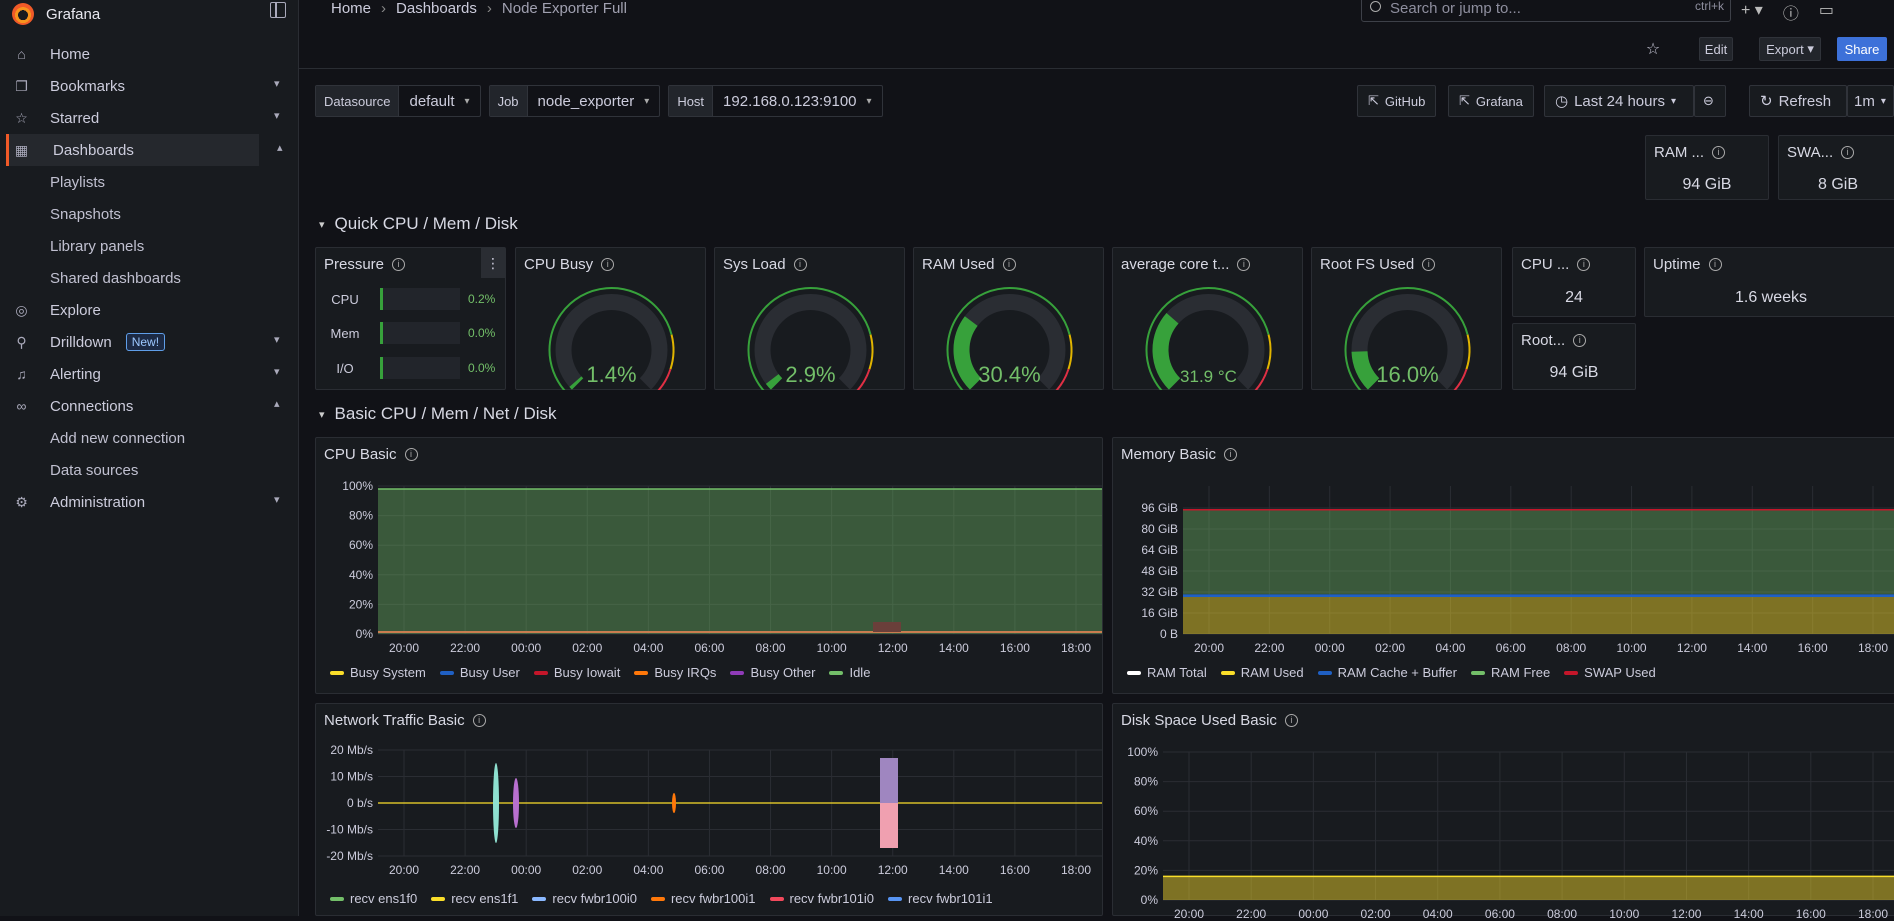 This screenshot has height=921, width=1894. Describe the element at coordinates (1790, 14) in the screenshot. I see `help-icon: ⓘ` at that location.